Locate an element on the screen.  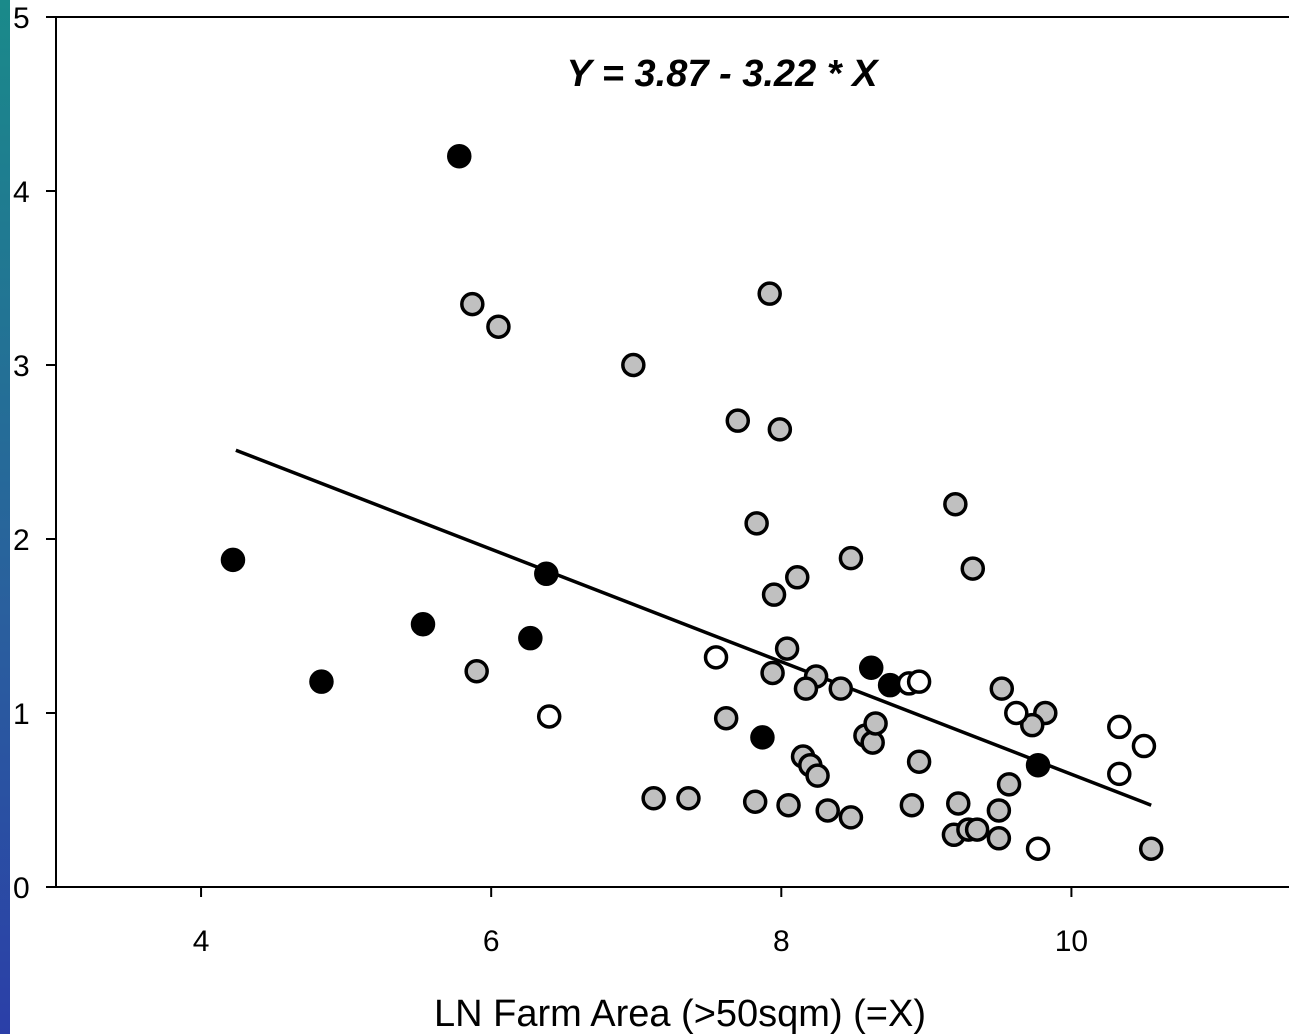
x-axis-label: LN Farm Area (>50sqm) (=X) is located at coordinates (680, 1013).